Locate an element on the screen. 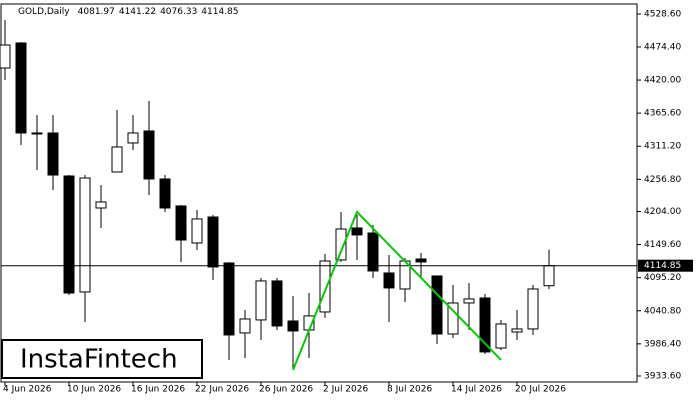 This screenshot has height=400, width=700. price-label: 4114.85 is located at coordinates (662, 266).